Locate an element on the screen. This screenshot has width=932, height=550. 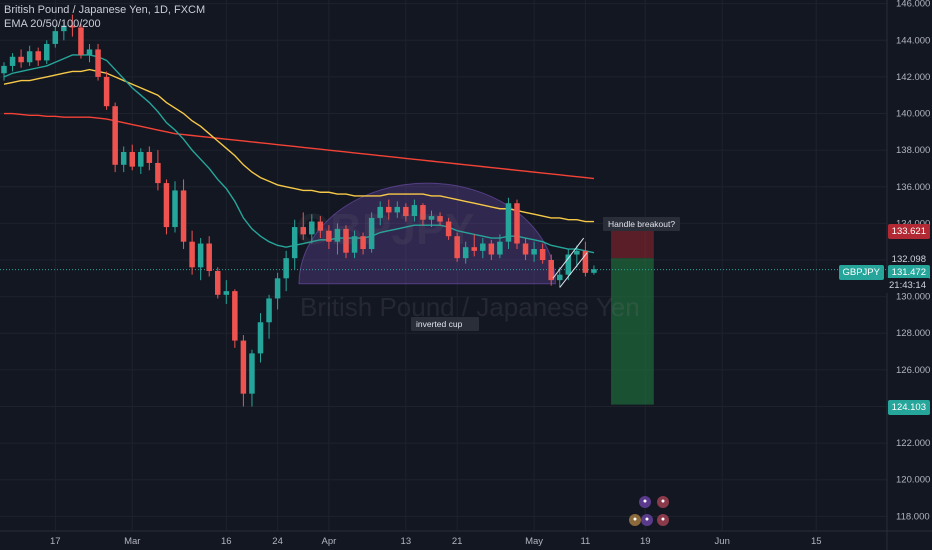
ema200-line is located at coordinates (299, 146).